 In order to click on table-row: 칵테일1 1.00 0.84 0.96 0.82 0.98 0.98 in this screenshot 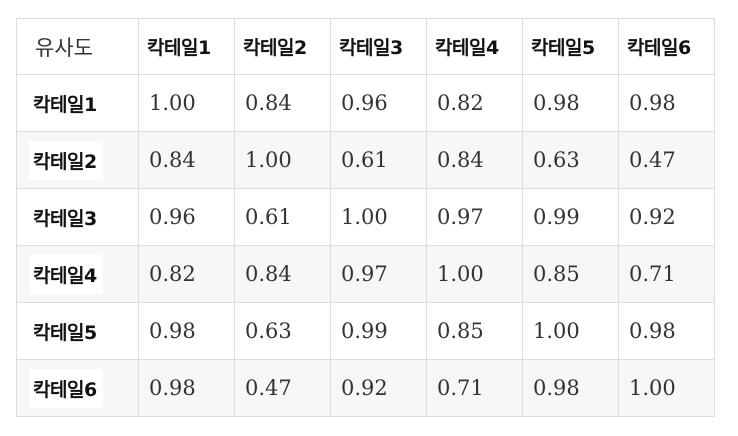, I will do `click(365, 103)`.